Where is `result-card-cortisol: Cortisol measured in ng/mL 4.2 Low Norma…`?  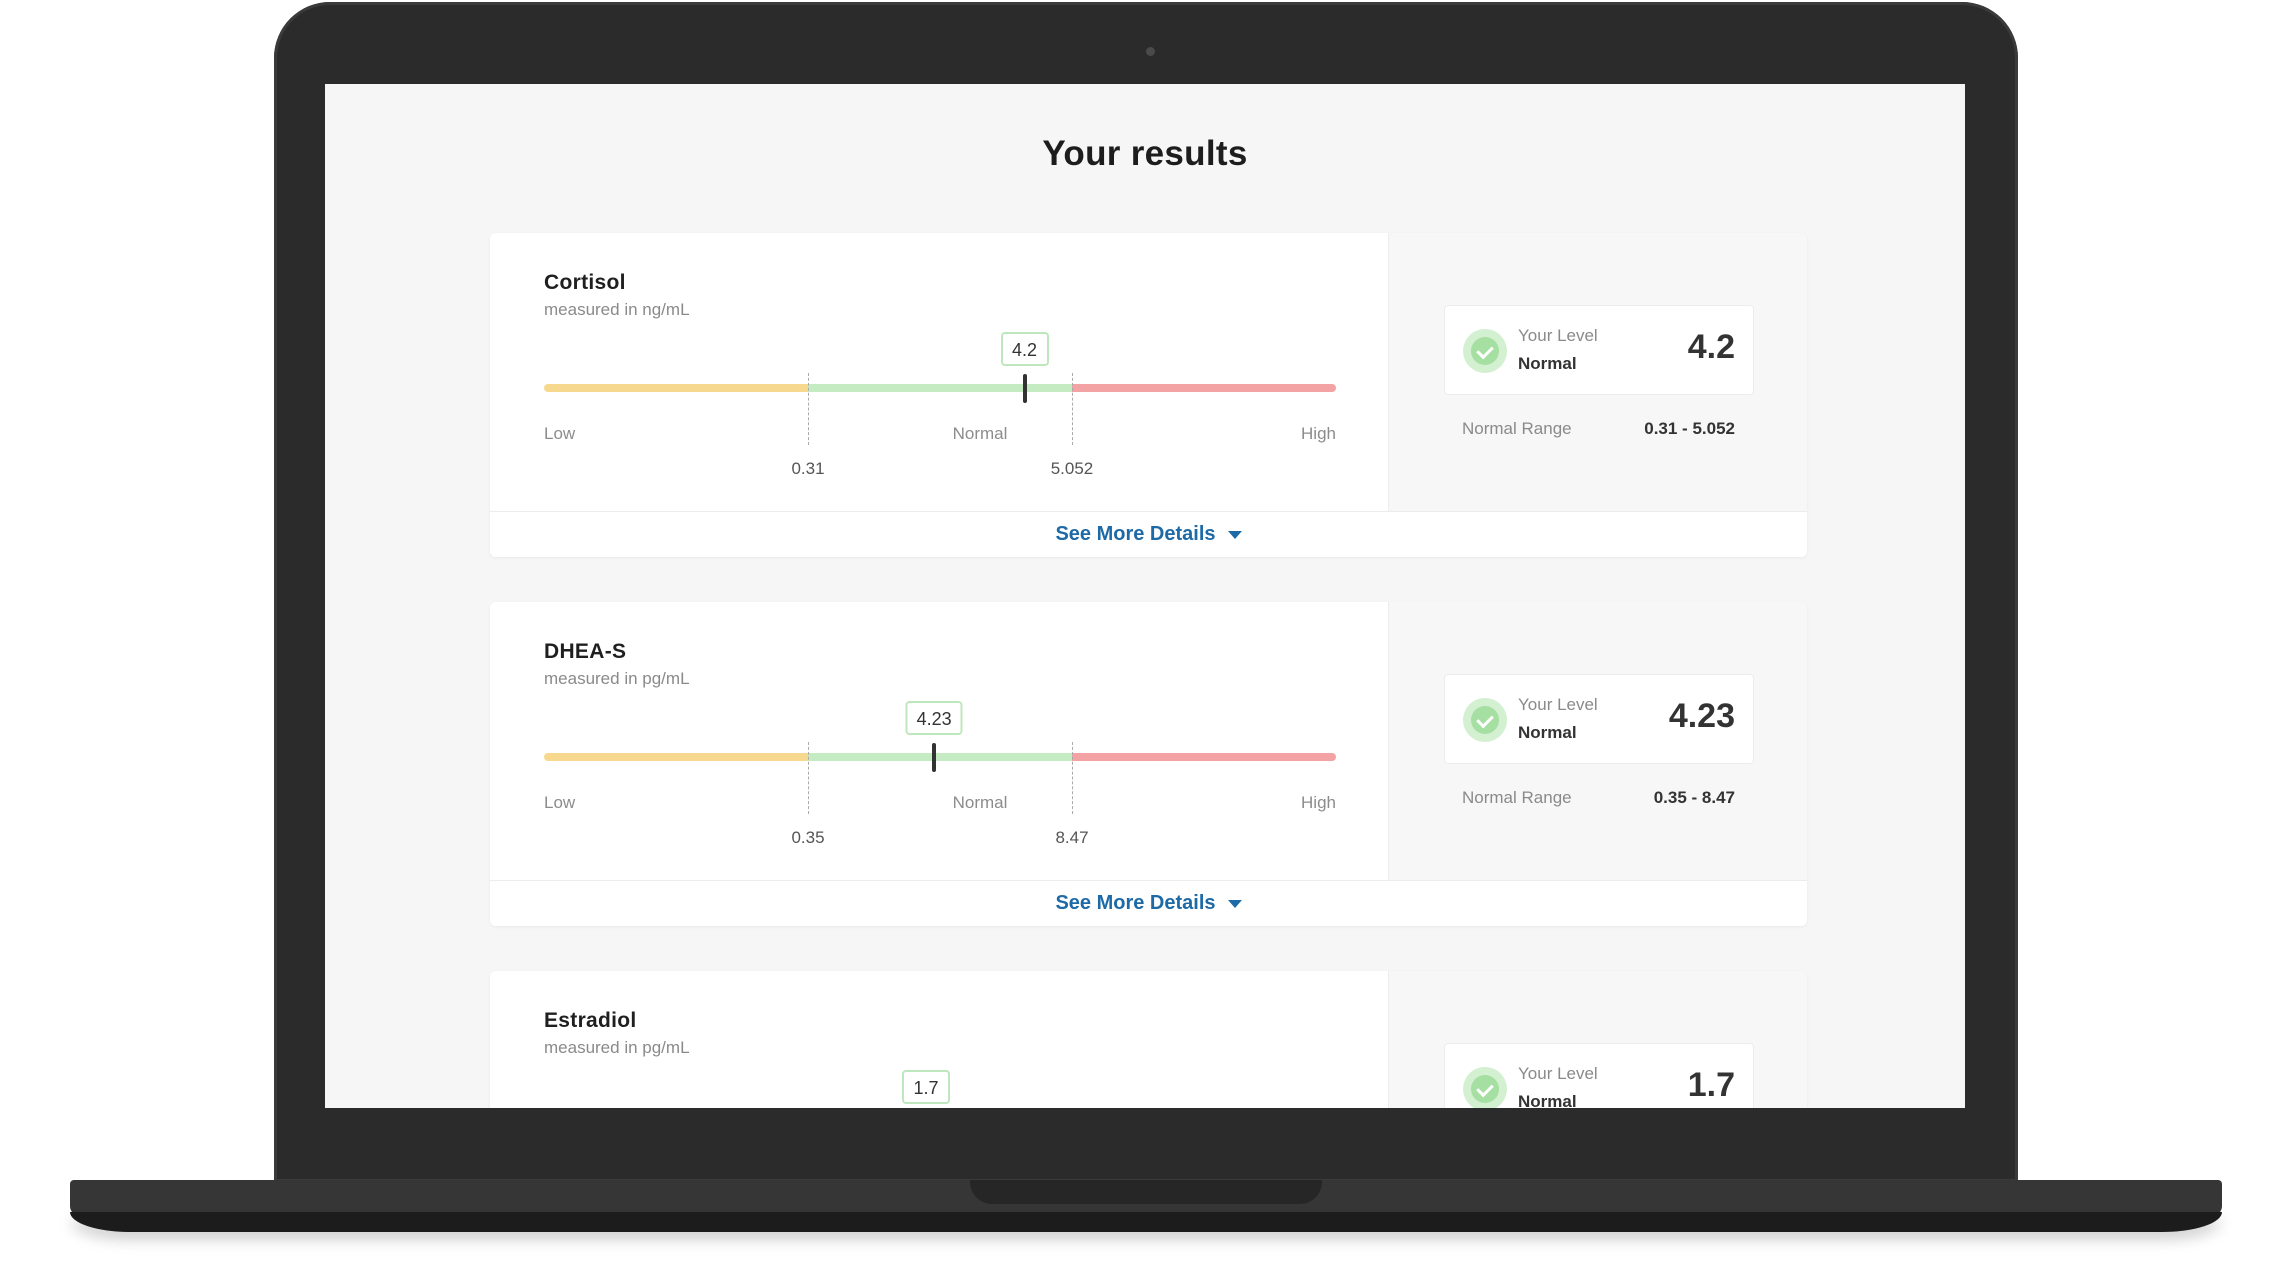
result-card-cortisol: Cortisol measured in ng/mL 4.2 Low Norma… is located at coordinates (1148, 395).